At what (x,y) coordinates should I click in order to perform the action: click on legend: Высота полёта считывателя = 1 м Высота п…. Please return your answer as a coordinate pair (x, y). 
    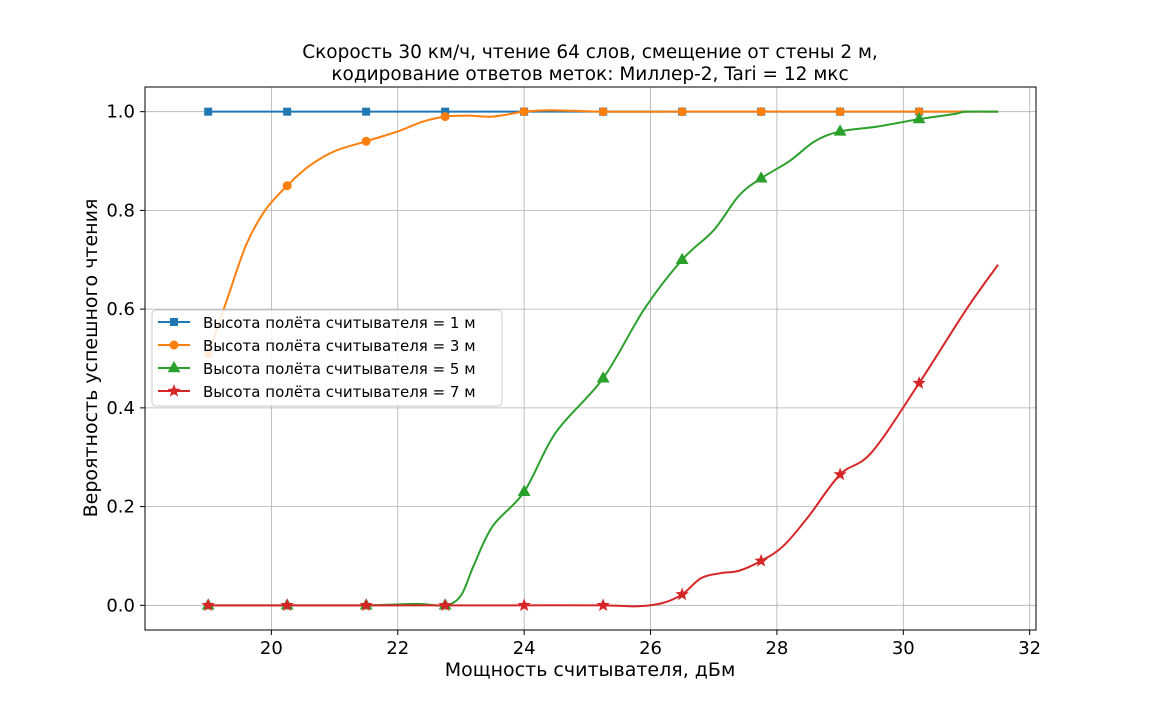
    Looking at the image, I should click on (327, 358).